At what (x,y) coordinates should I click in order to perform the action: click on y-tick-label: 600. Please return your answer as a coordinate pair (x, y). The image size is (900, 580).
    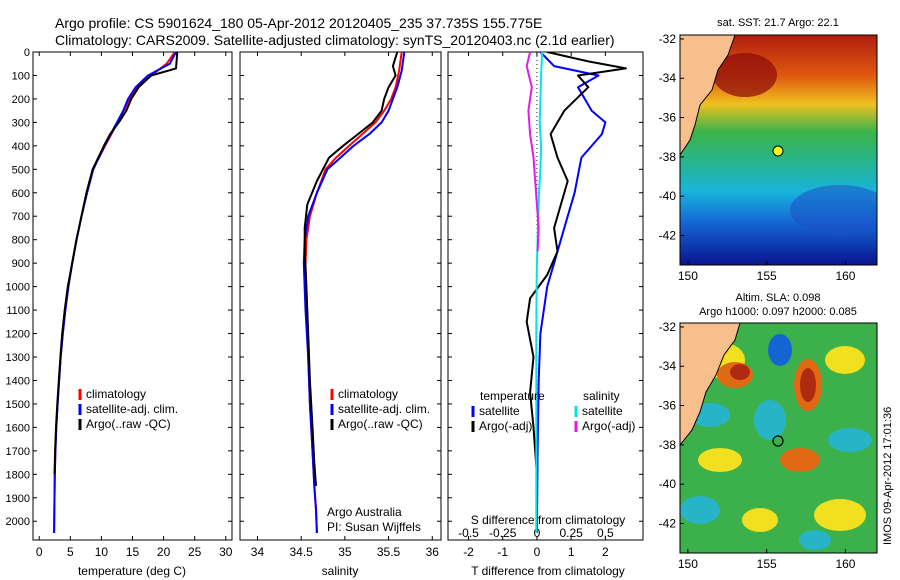
    Looking at the image, I should click on (21, 194).